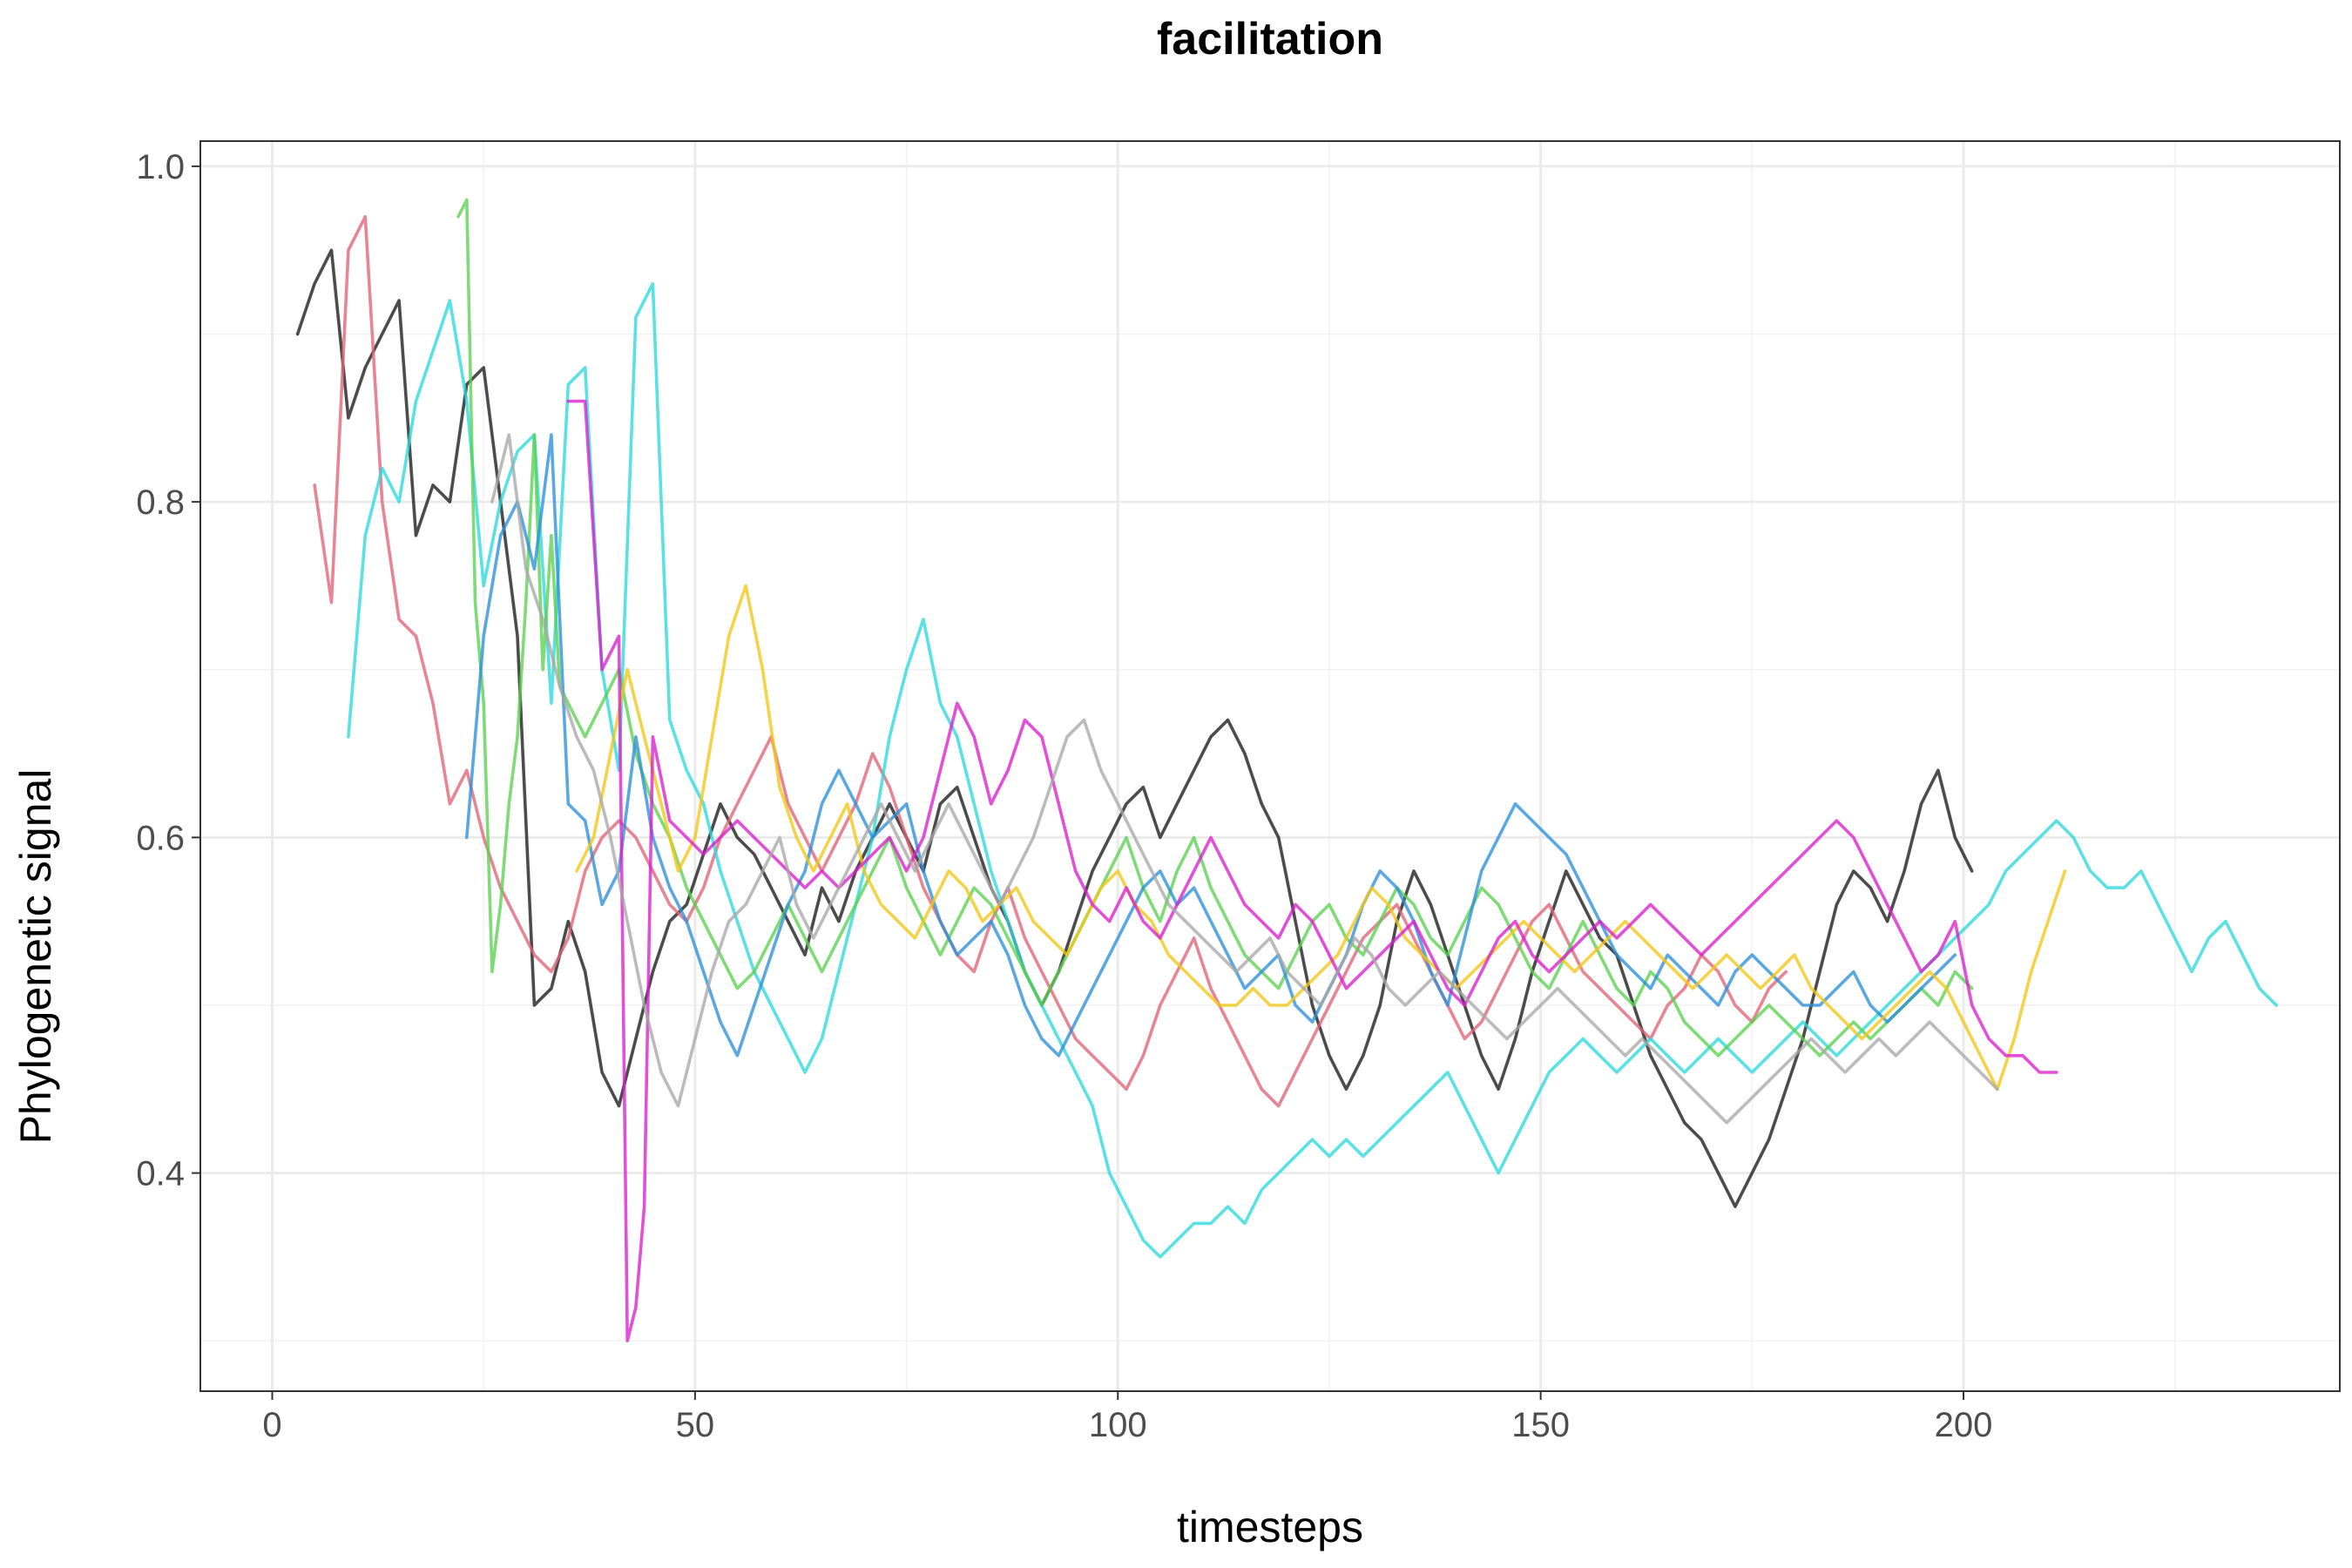 The width and height of the screenshot is (2352, 1568). Describe the element at coordinates (161, 1174) in the screenshot. I see `y-tick-label: 0.4` at that location.